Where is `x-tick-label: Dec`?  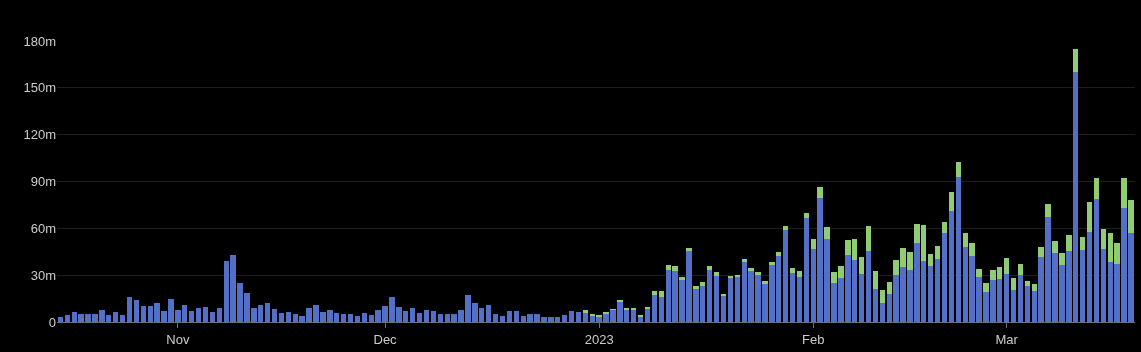
x-tick-label: Dec is located at coordinates (385, 339).